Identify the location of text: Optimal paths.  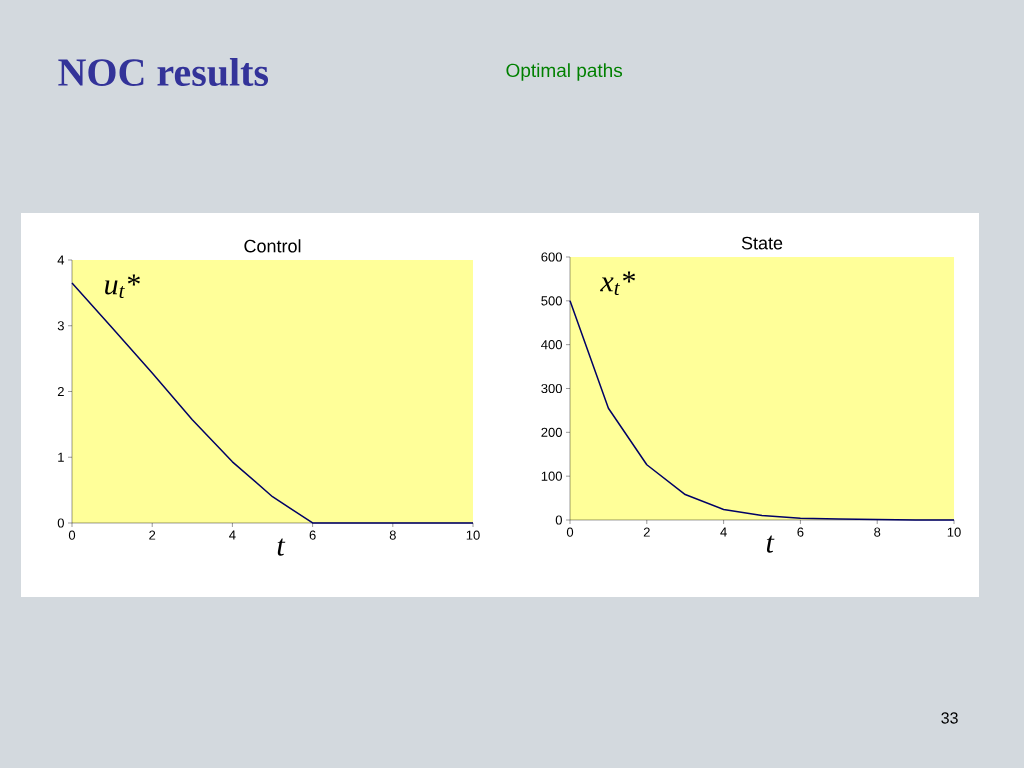
(564, 72).